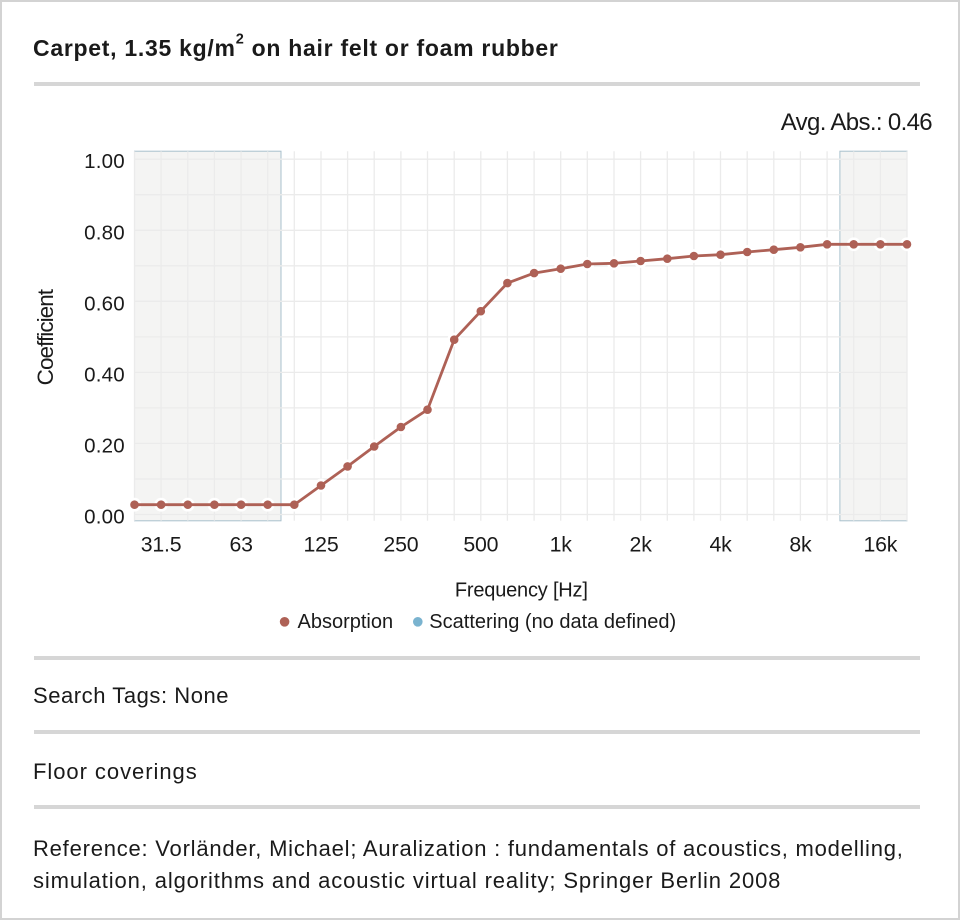 The height and width of the screenshot is (920, 960). I want to click on svg-text: 0.60, so click(104, 303).